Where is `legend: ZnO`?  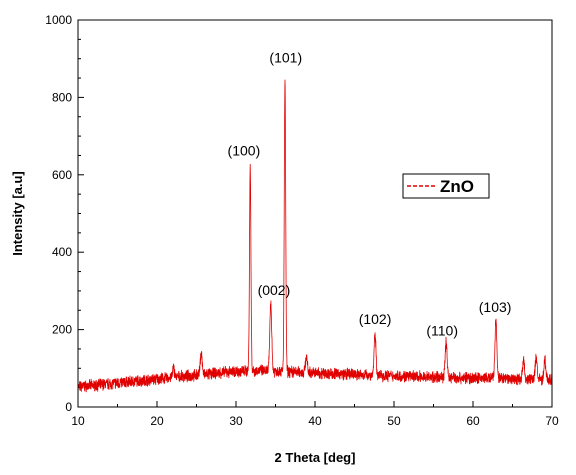 legend: ZnO is located at coordinates (446, 186).